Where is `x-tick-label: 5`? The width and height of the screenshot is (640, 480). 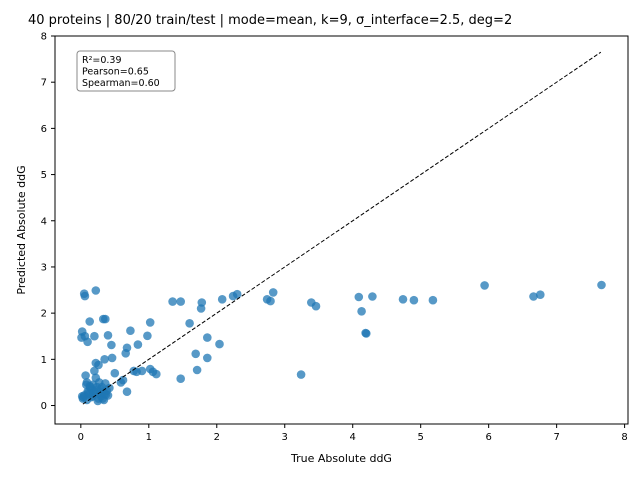 x-tick-label: 5 is located at coordinates (420, 437).